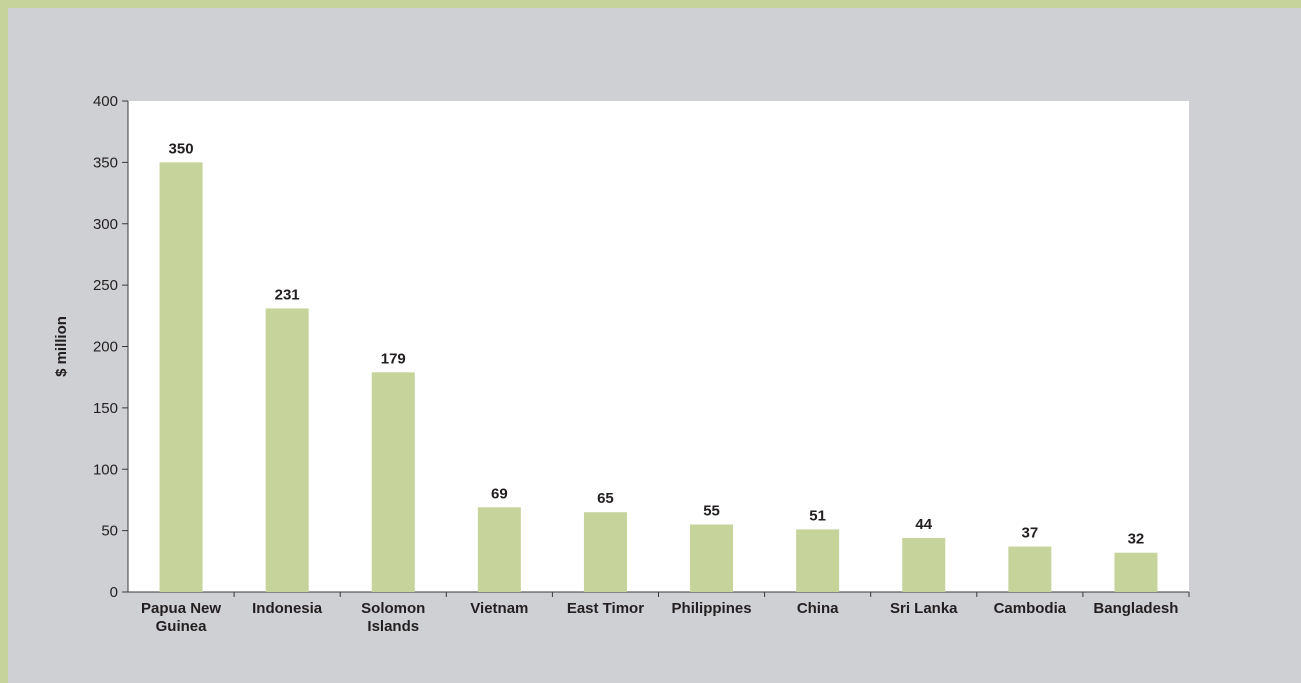 The height and width of the screenshot is (683, 1301). What do you see at coordinates (924, 608) in the screenshot?
I see `x-tick-label: Sri Lanka` at bounding box center [924, 608].